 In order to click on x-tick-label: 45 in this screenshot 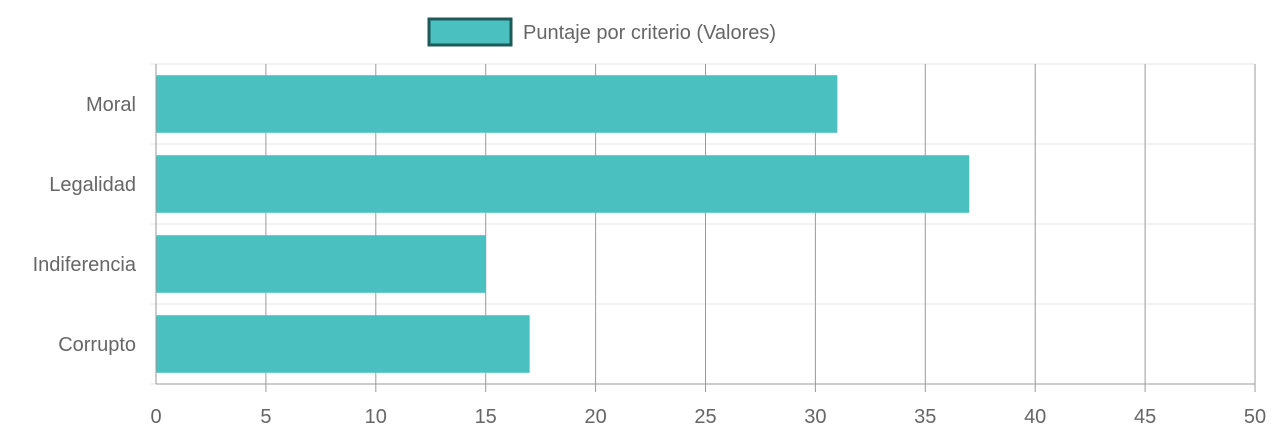, I will do `click(1145, 417)`.